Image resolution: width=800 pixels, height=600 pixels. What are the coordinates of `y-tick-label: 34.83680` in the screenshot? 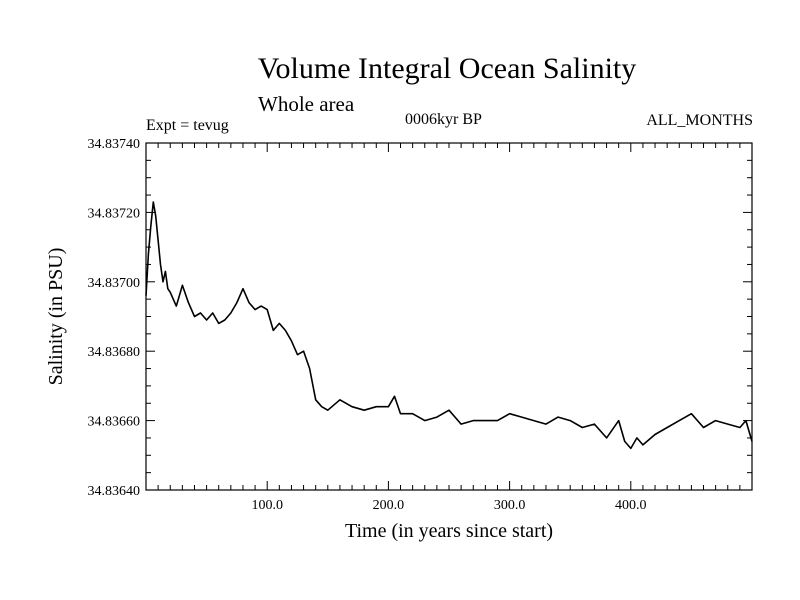 It's located at (114, 352).